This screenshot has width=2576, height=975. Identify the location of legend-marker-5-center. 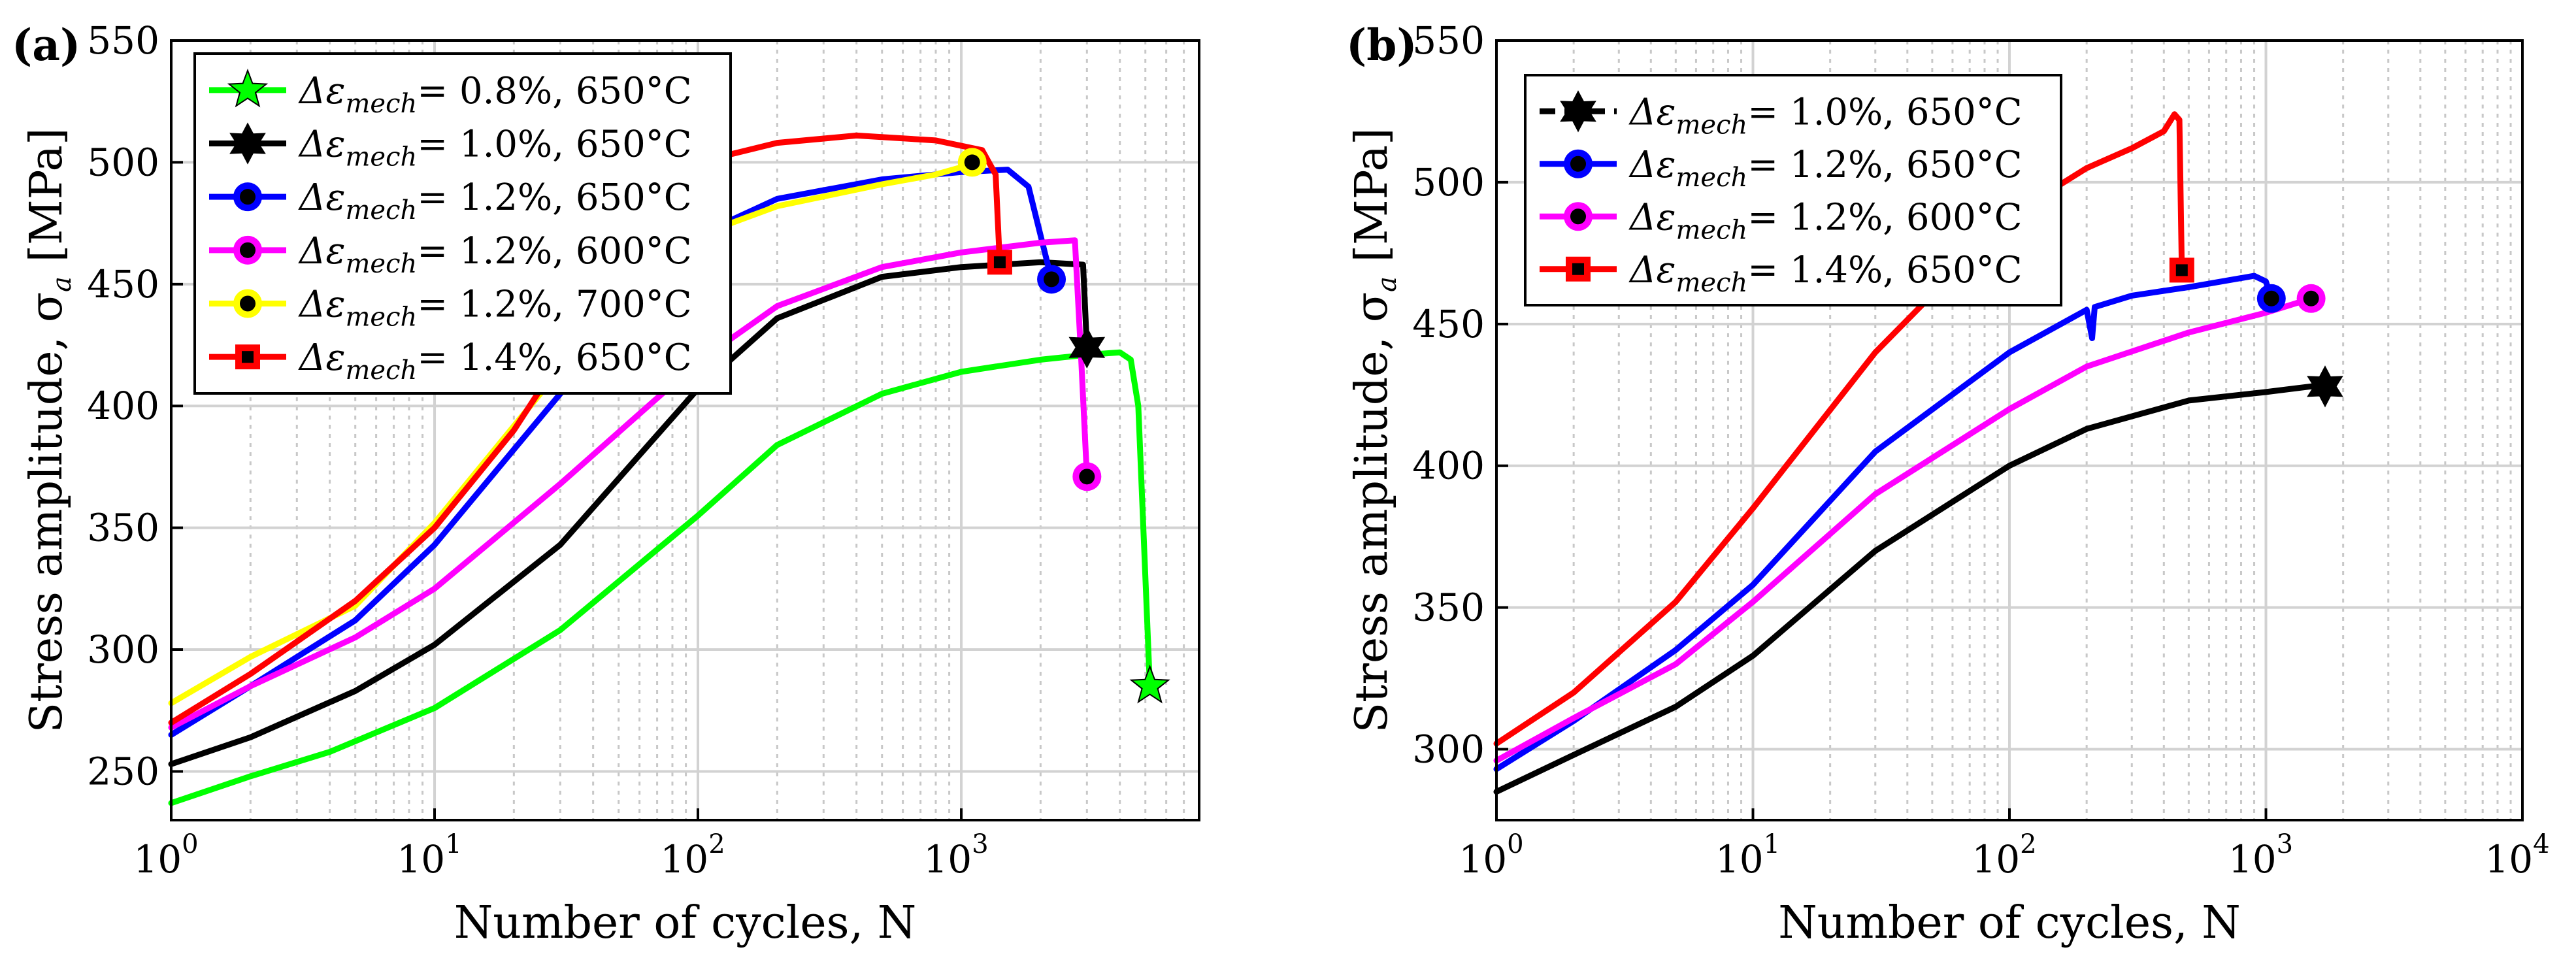
(248, 357).